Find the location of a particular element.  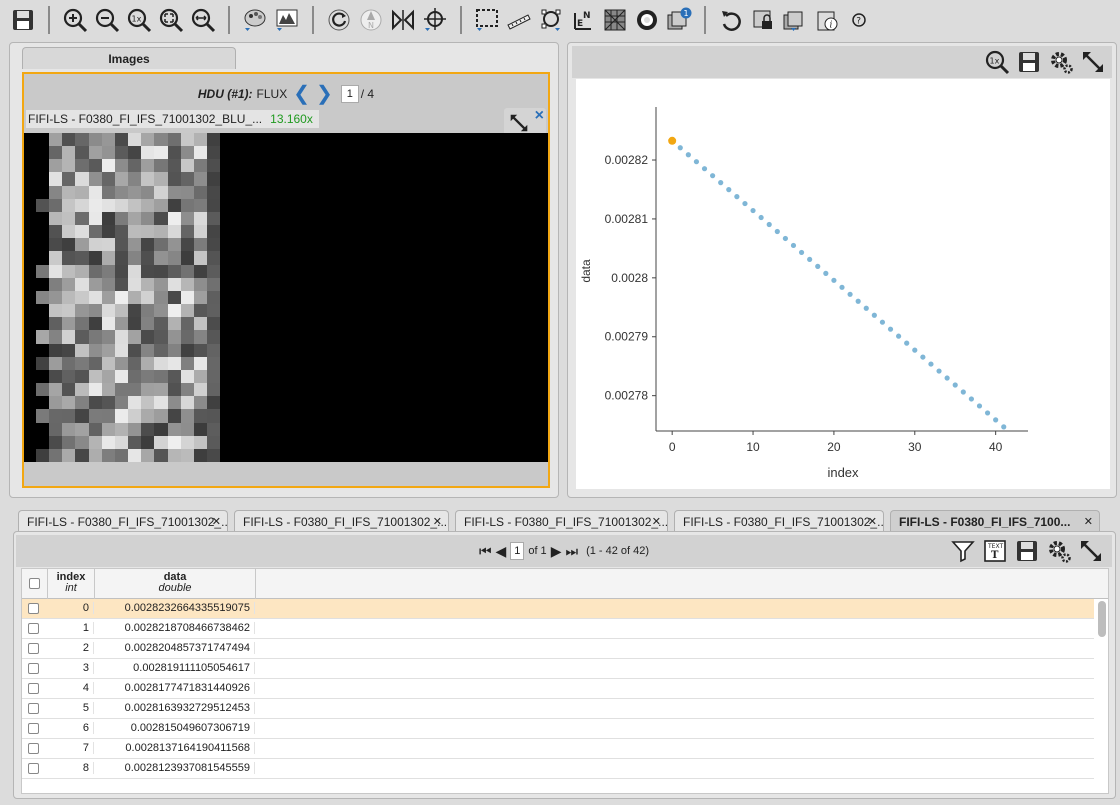

zoom-in-icon is located at coordinates (75, 20).